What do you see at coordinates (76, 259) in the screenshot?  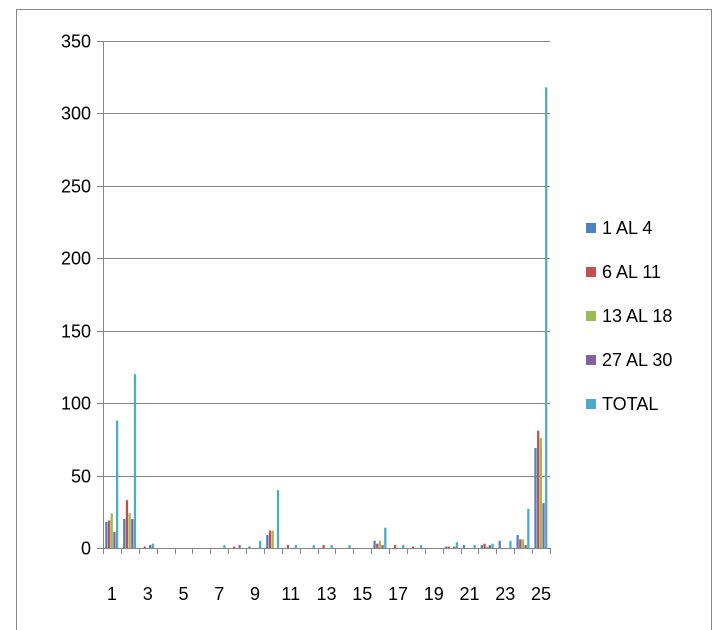 I see `y-tick-label: 200` at bounding box center [76, 259].